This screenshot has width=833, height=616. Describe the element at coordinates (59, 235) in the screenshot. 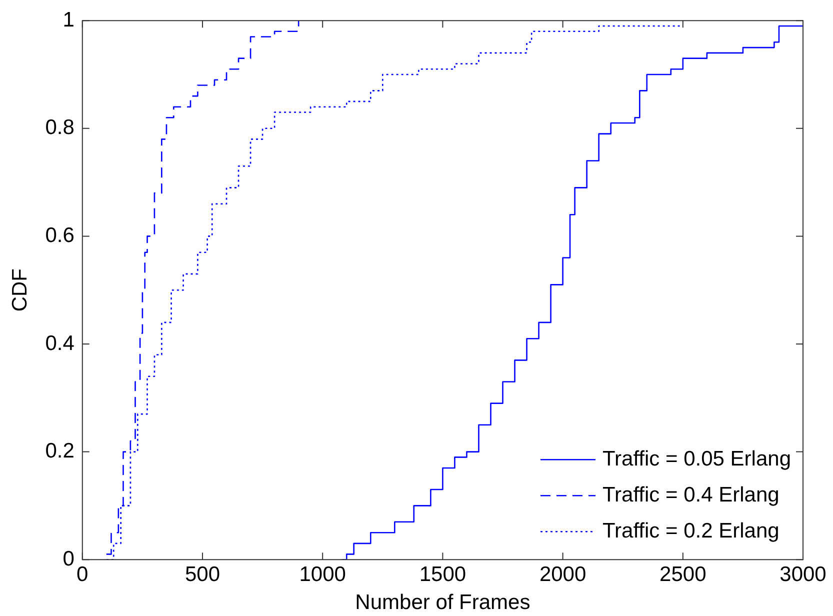

I see `y-tick-label: 0.6` at that location.